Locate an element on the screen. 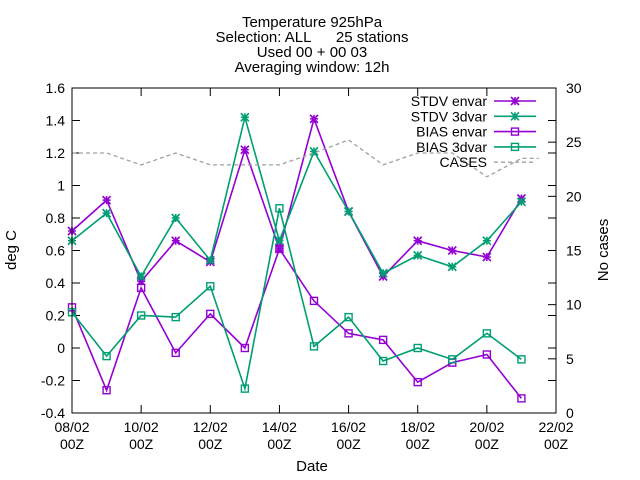 This screenshot has height=480, width=640. x-tick-label-date: 18/02 is located at coordinates (417, 427).